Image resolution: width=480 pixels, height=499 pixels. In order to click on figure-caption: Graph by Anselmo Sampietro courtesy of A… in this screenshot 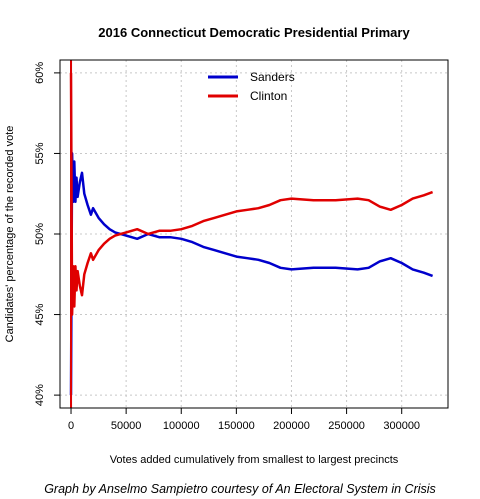, I will do `click(240, 489)`.